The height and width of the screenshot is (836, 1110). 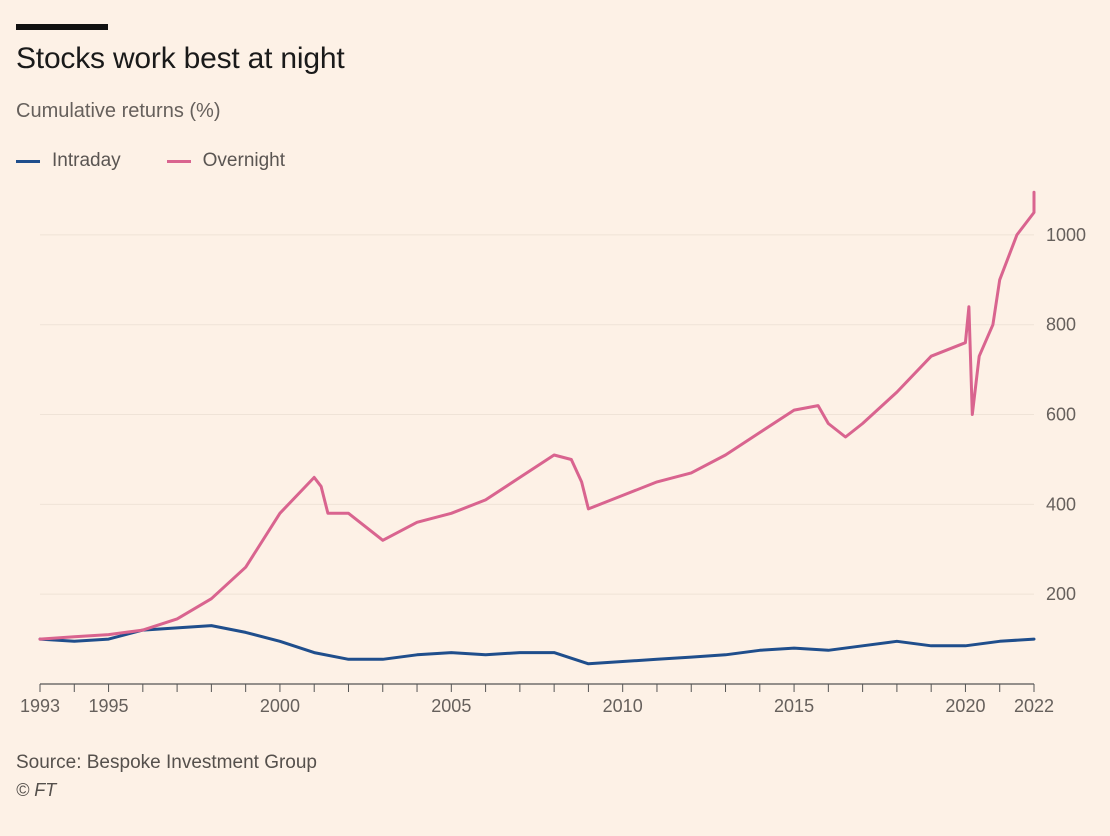 I want to click on x-tick-label-2015: 2015, so click(x=794, y=706).